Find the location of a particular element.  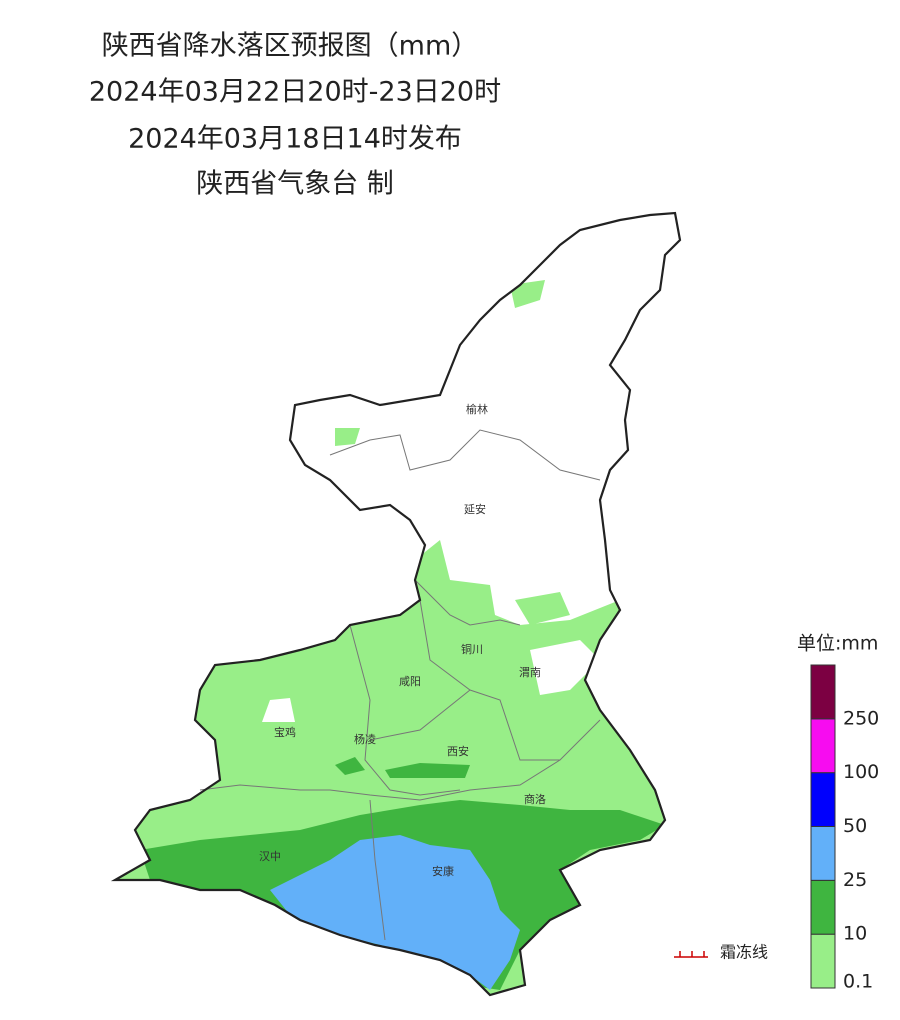

legend-tick-label: 10 is located at coordinates (855, 934).